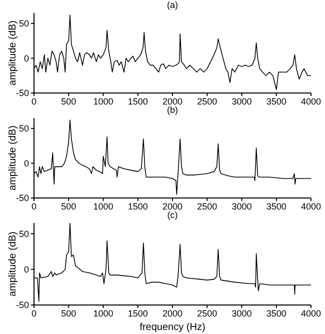 Image resolution: width=325 pixels, height=334 pixels. I want to click on chart-title: (a), so click(172, 5).